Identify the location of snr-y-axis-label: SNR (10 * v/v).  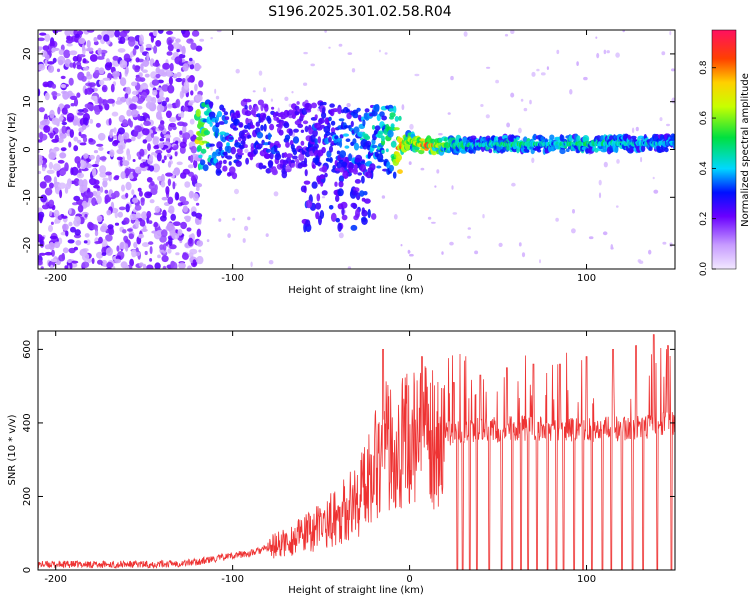
(12, 449).